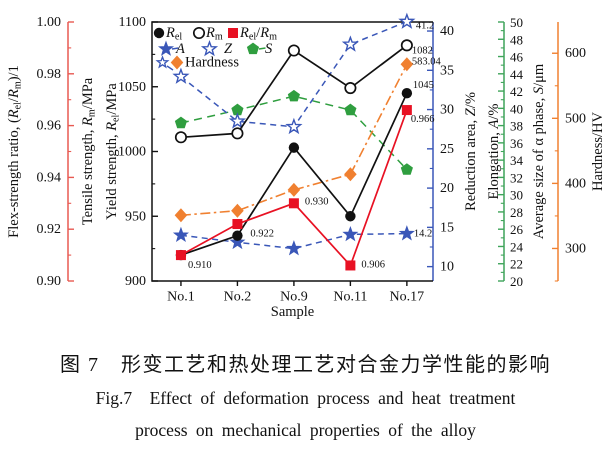  What do you see at coordinates (49, 229) in the screenshot?
I see `tick-label-ratio: 0.92` at bounding box center [49, 229].